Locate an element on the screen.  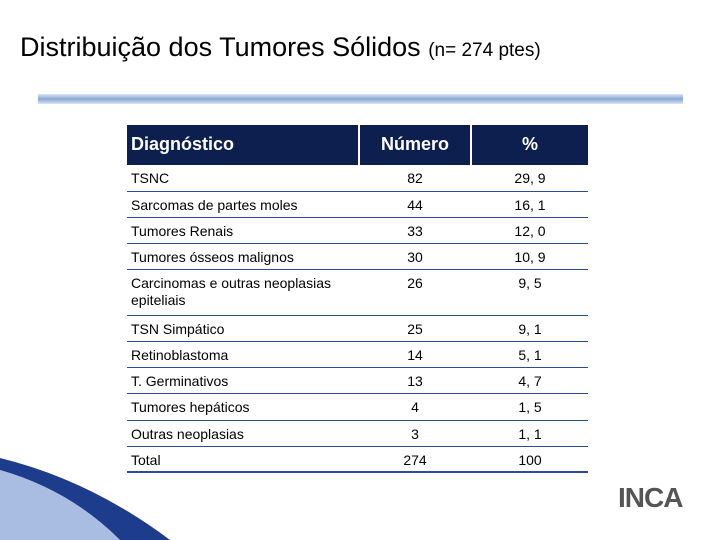
table-cell: 33 is located at coordinates (415, 231).